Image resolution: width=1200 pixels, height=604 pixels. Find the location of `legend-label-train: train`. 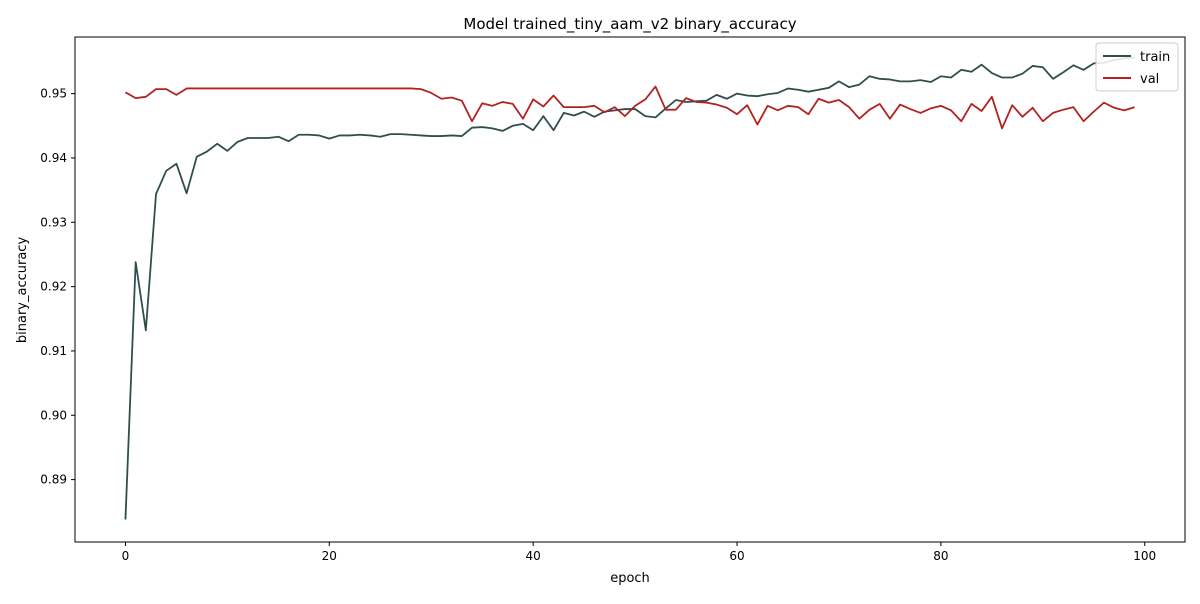

legend-label-train: train is located at coordinates (1155, 57).